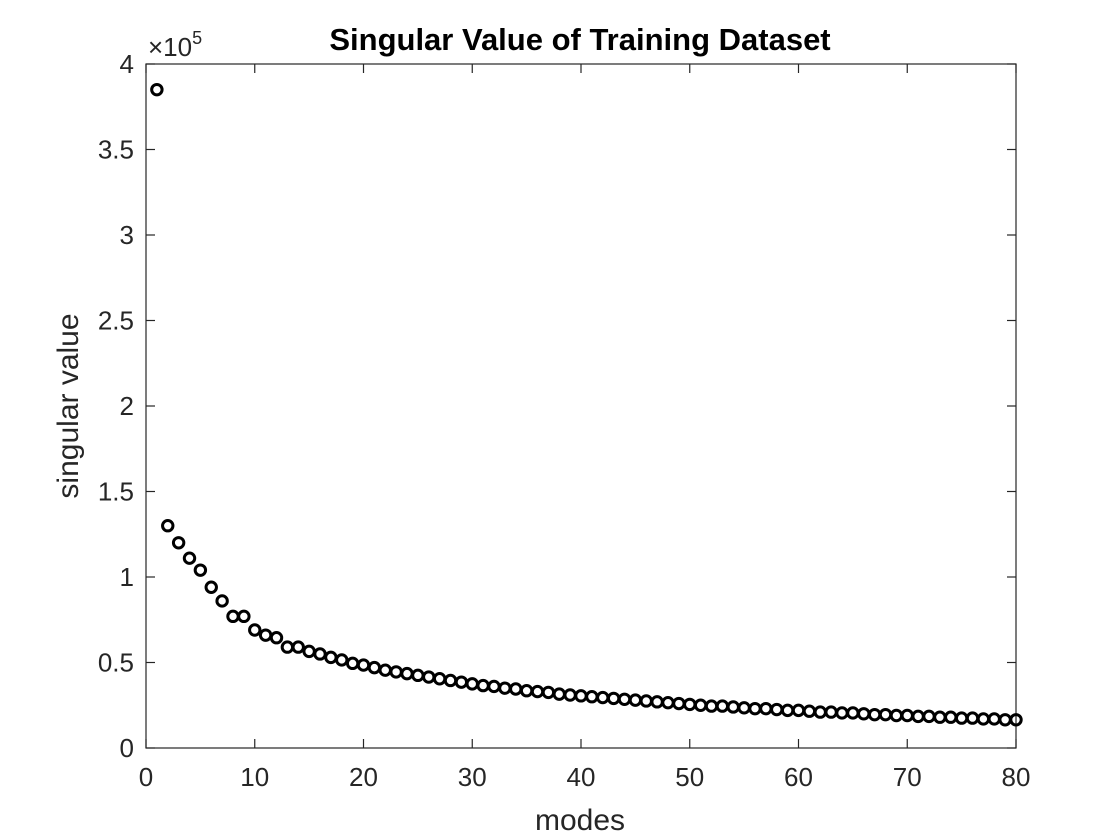 This screenshot has height=840, width=1120. I want to click on x-tick-label: 20, so click(363, 777).